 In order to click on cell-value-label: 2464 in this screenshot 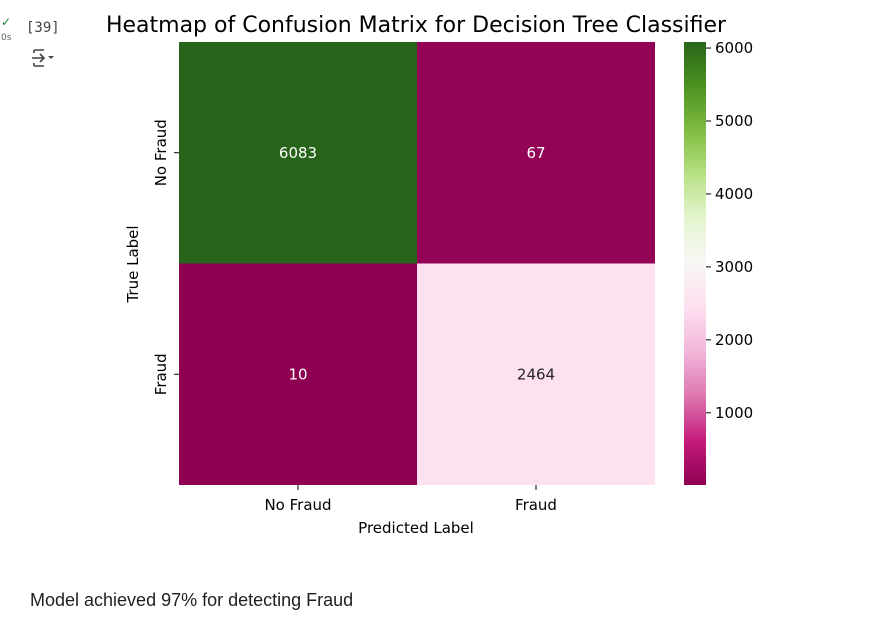, I will do `click(536, 374)`.